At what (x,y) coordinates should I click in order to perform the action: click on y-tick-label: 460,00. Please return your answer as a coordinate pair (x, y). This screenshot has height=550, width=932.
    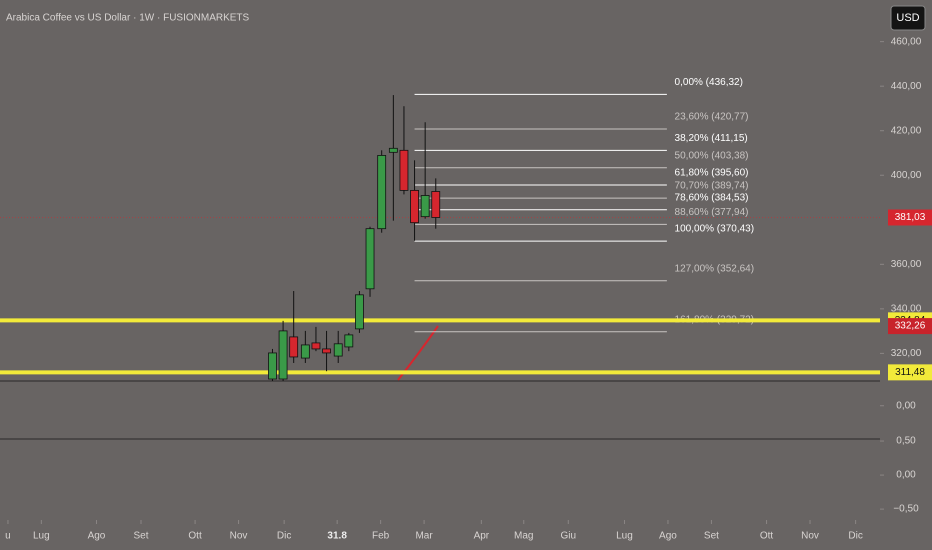
    Looking at the image, I should click on (906, 41).